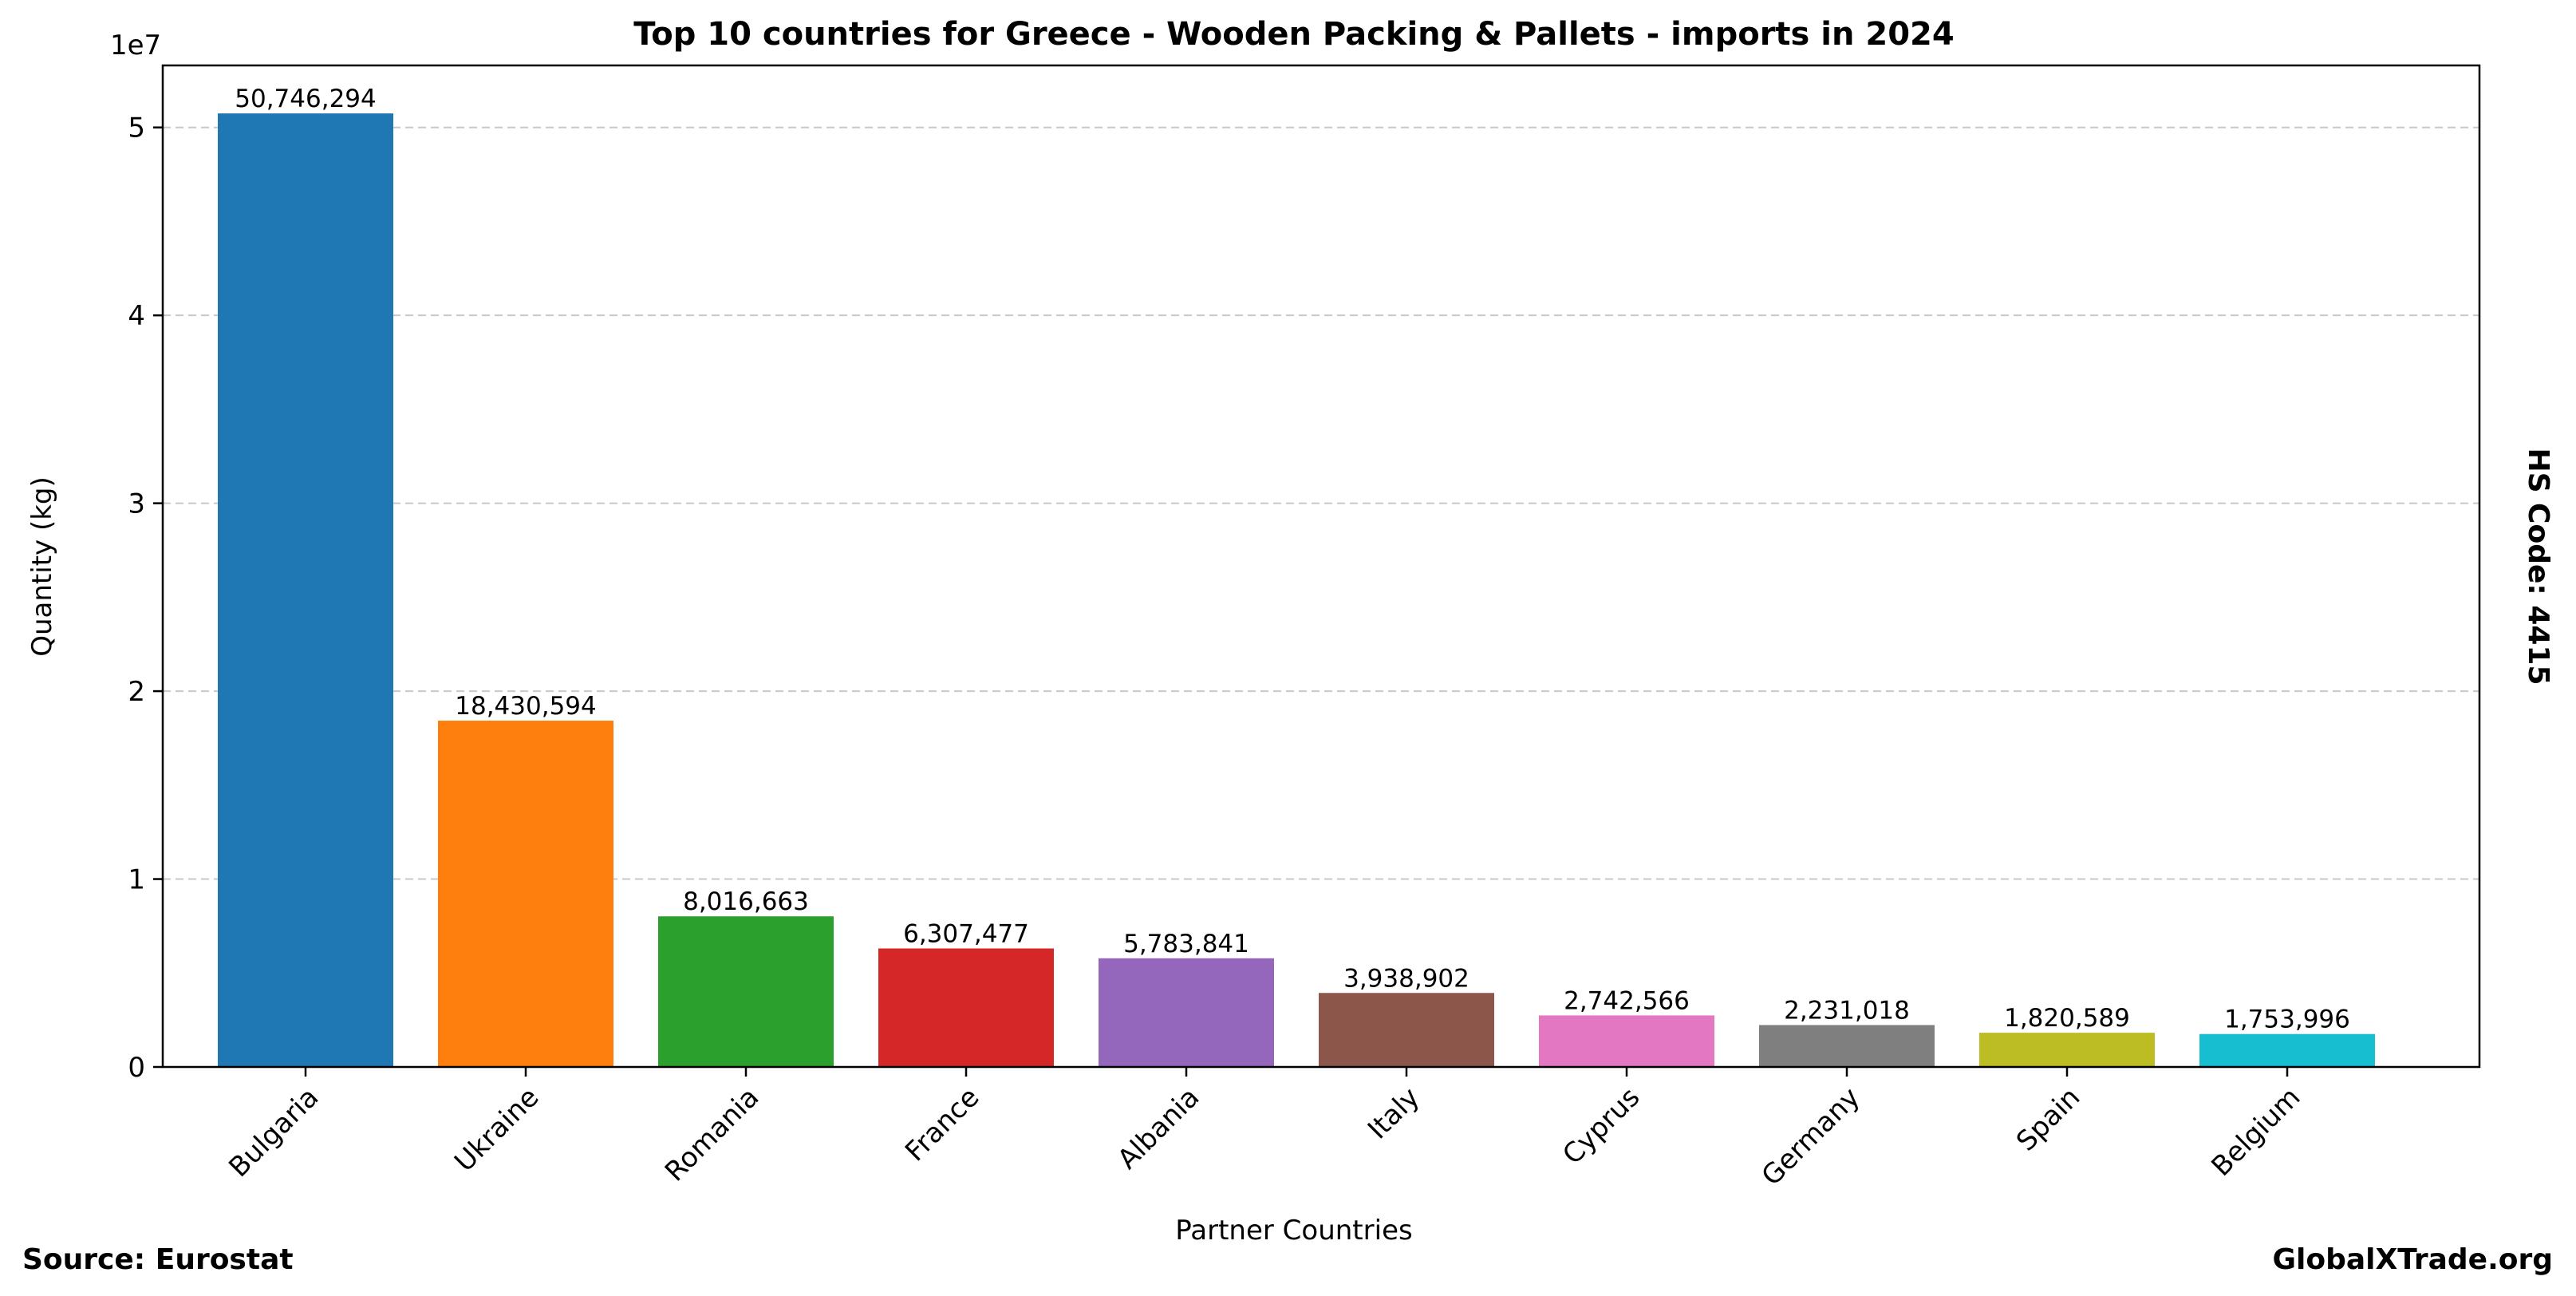  What do you see at coordinates (526, 706) in the screenshot?
I see `data-label: 18,430,594` at bounding box center [526, 706].